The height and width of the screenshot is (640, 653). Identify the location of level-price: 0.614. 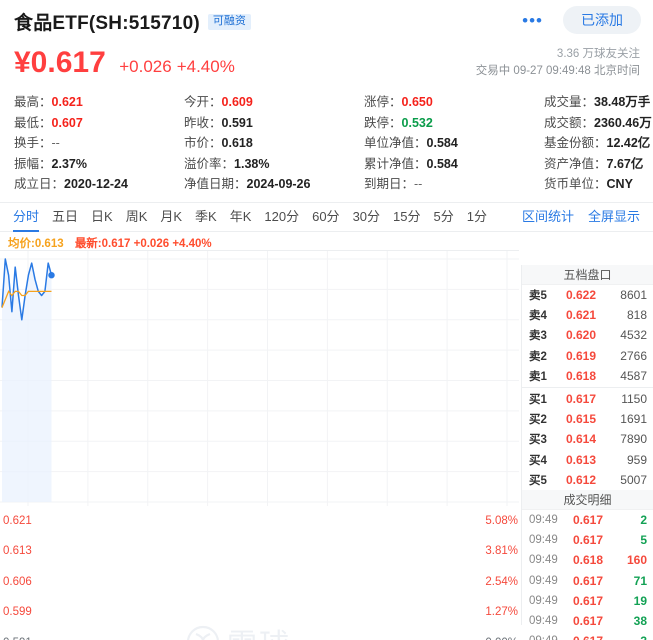
(581, 439).